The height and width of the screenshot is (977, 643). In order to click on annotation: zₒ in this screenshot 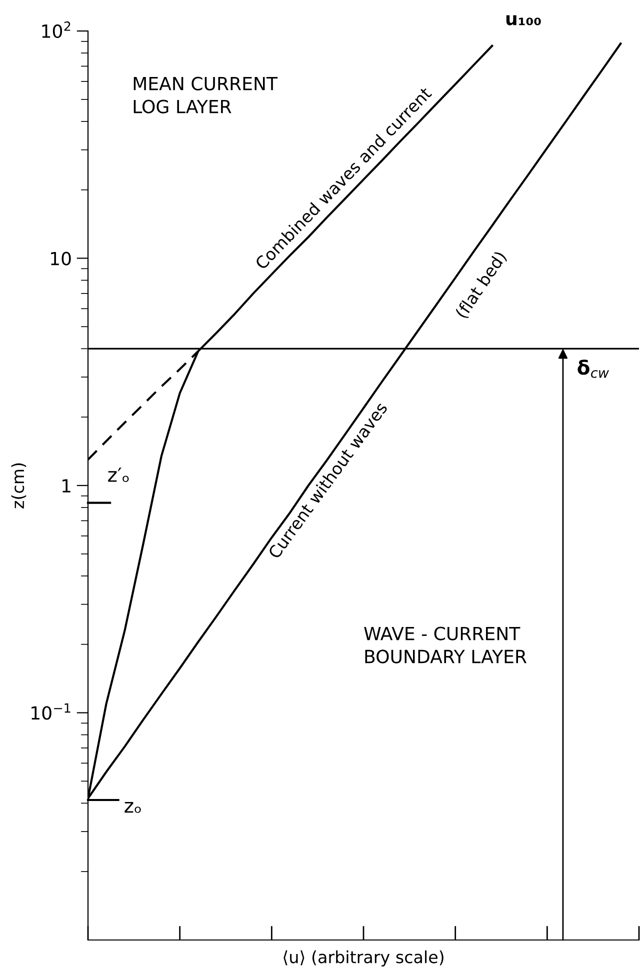, I will do `click(132, 807)`.